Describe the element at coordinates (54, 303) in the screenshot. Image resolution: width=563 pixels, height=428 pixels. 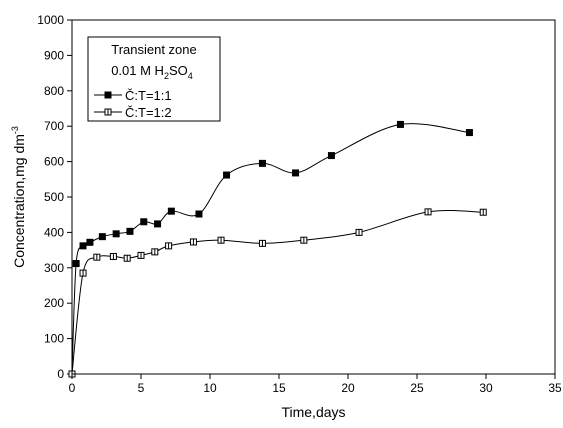
I see `y-tick-label: 200` at that location.